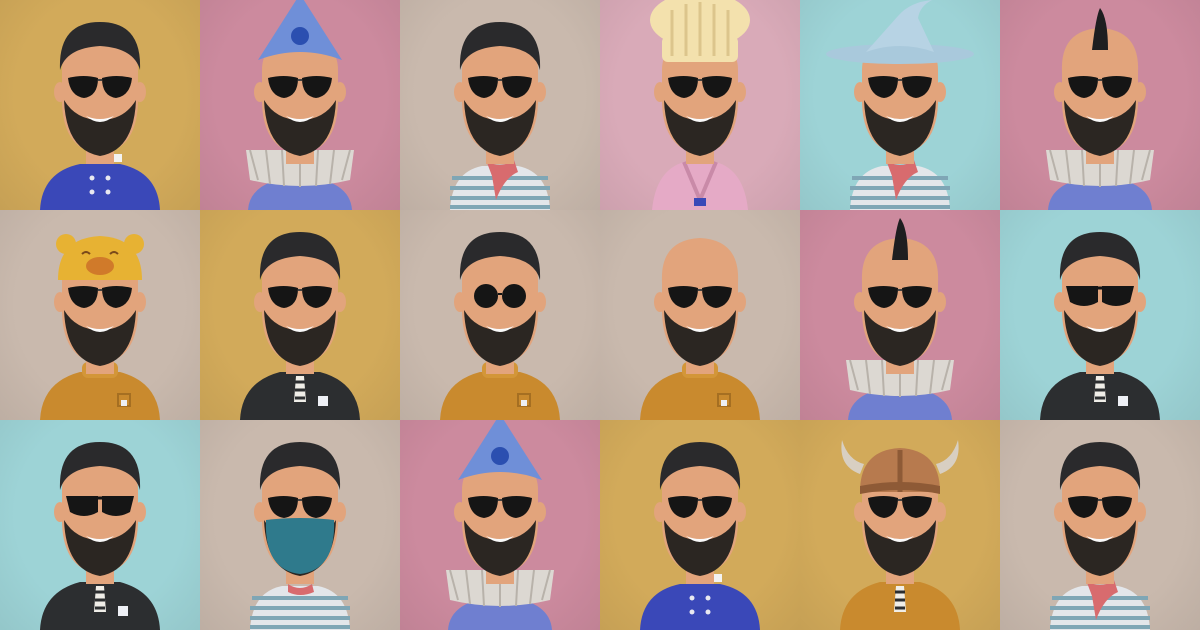 This screenshot has height=630, width=1200. I want to click on pink-robe-outfit, so click(700, 185).